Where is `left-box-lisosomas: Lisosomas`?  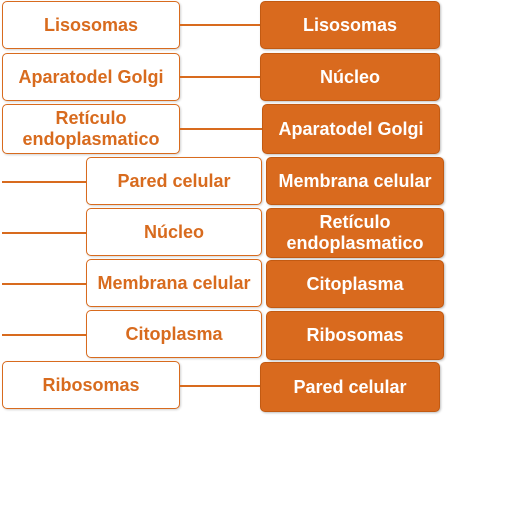
left-box-lisosomas: Lisosomas is located at coordinates (91, 25).